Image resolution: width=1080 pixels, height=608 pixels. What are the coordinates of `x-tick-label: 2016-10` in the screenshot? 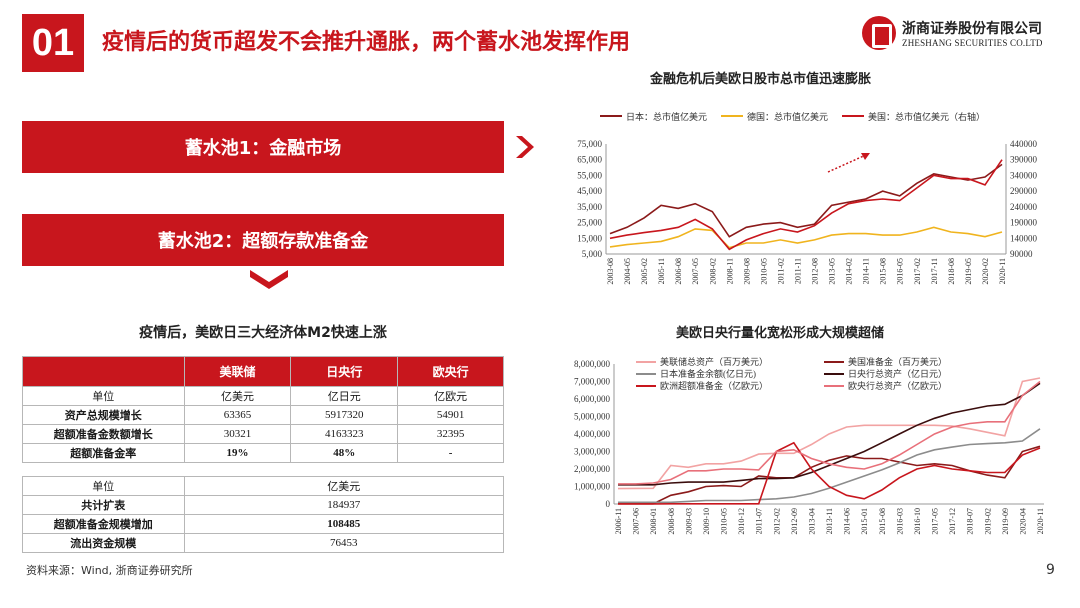 It's located at (917, 521).